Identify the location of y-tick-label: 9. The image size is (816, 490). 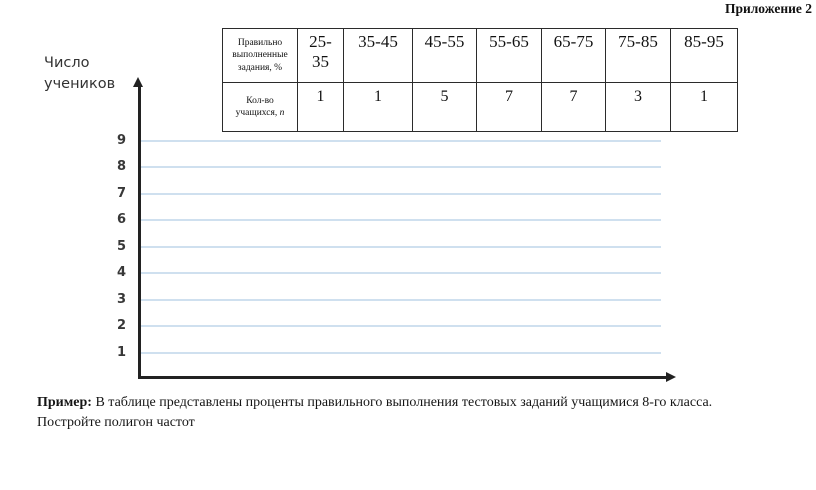
(121, 140).